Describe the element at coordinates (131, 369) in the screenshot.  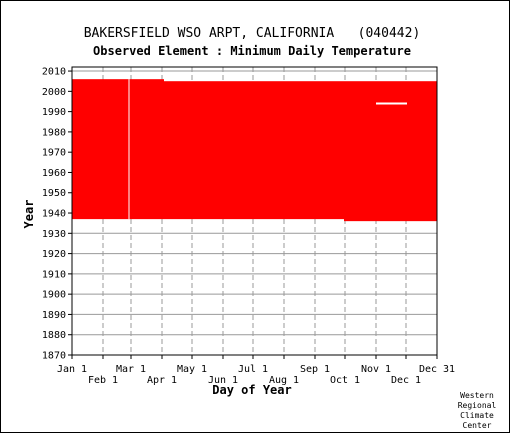
I see `x-tick-label: Mar 1` at that location.